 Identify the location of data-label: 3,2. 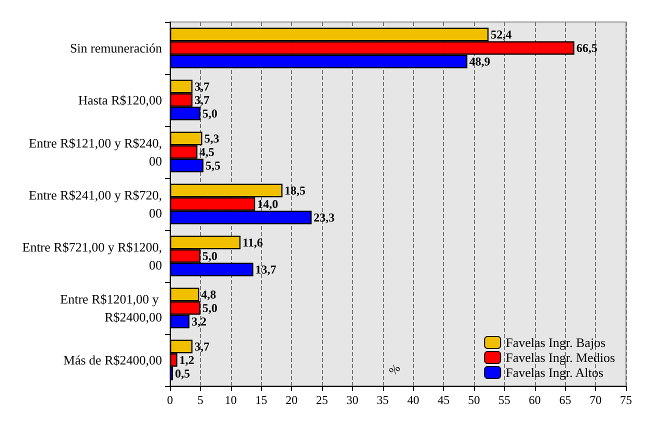
(198, 321).